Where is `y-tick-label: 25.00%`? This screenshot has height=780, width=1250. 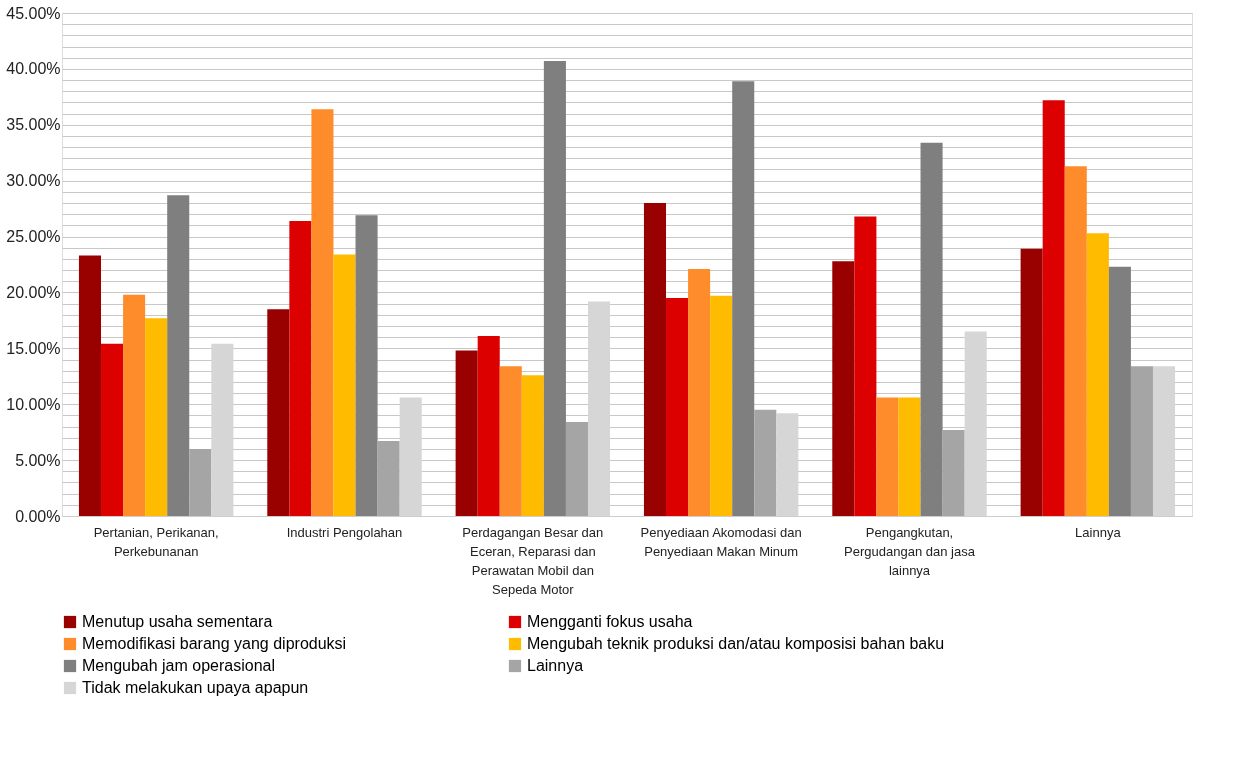
y-tick-label: 25.00% is located at coordinates (33, 237).